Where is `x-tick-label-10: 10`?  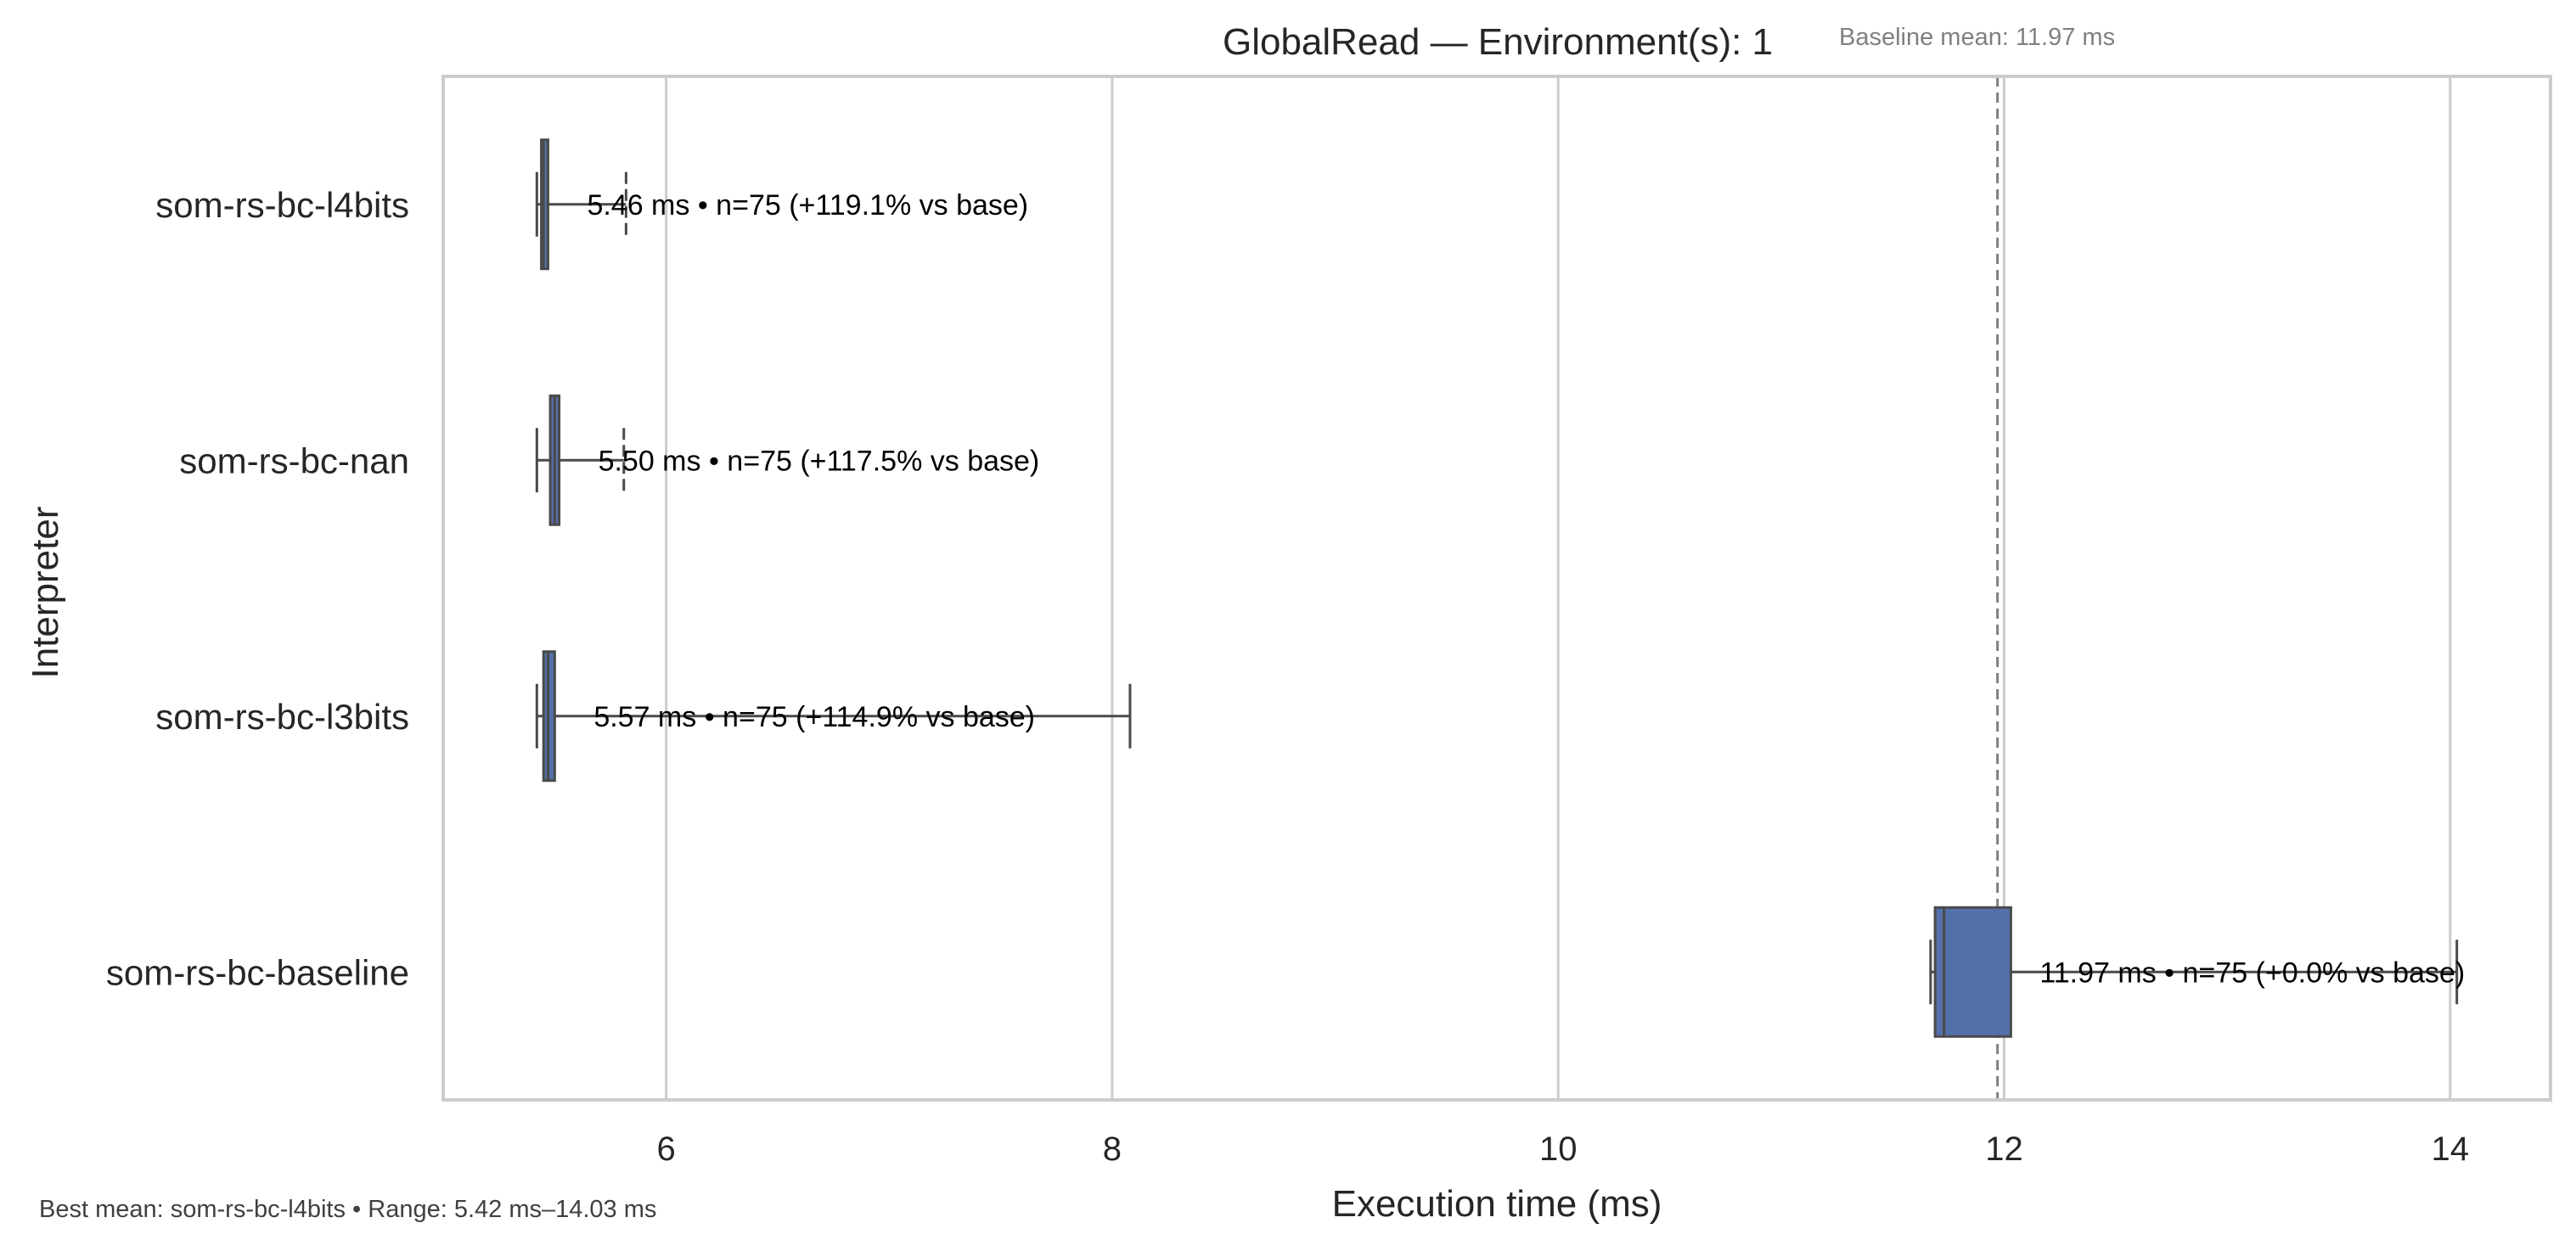
x-tick-label-10: 10 is located at coordinates (1558, 1149).